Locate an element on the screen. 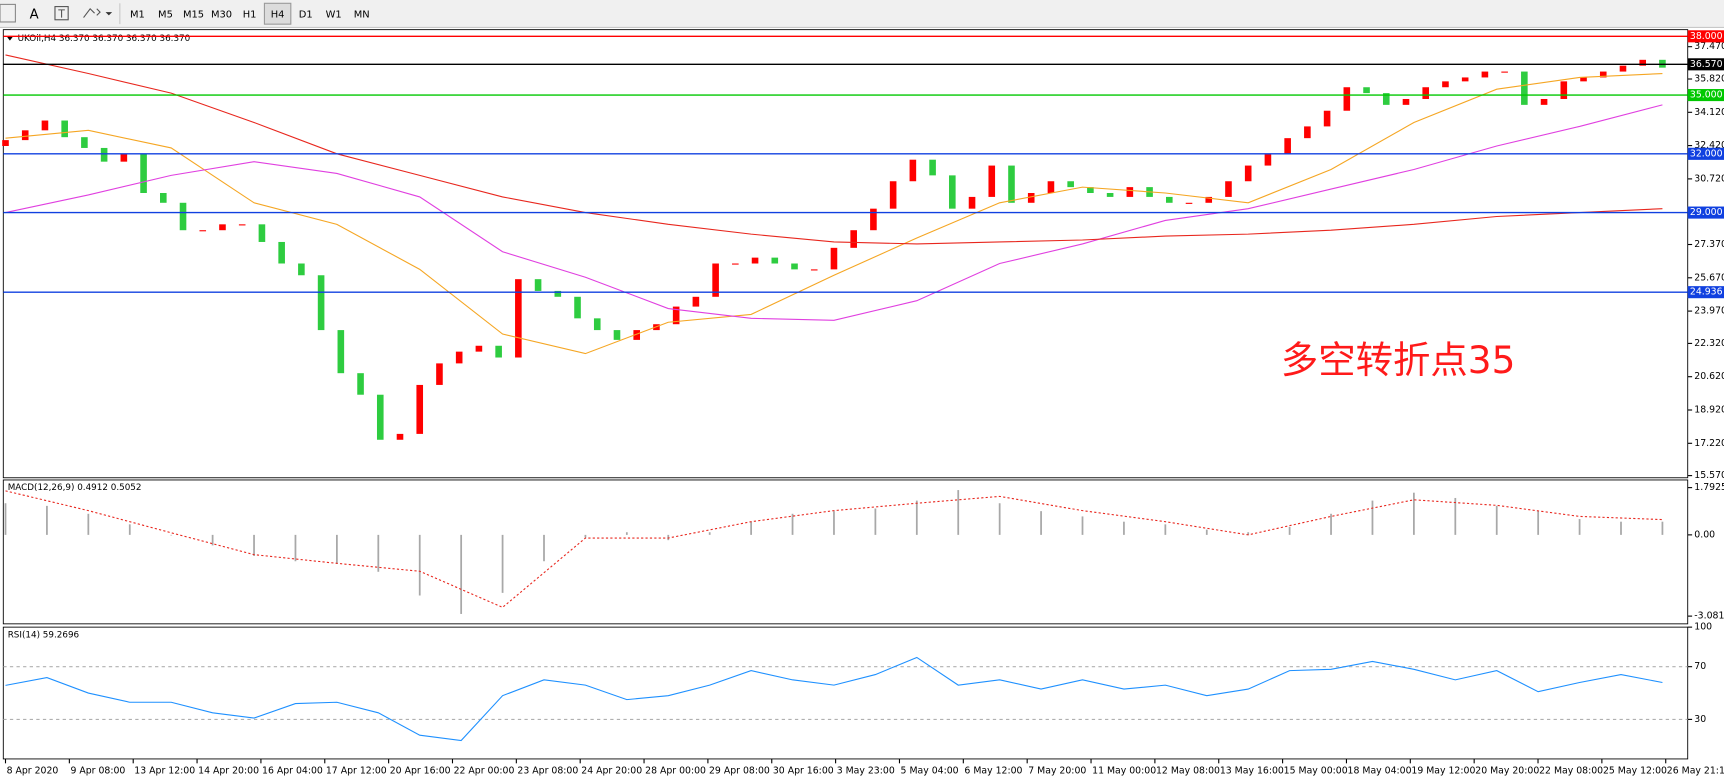 The image size is (1724, 782). chart-header: UKOil,H4 36.370 36.370 36.370 36.370 is located at coordinates (104, 39).